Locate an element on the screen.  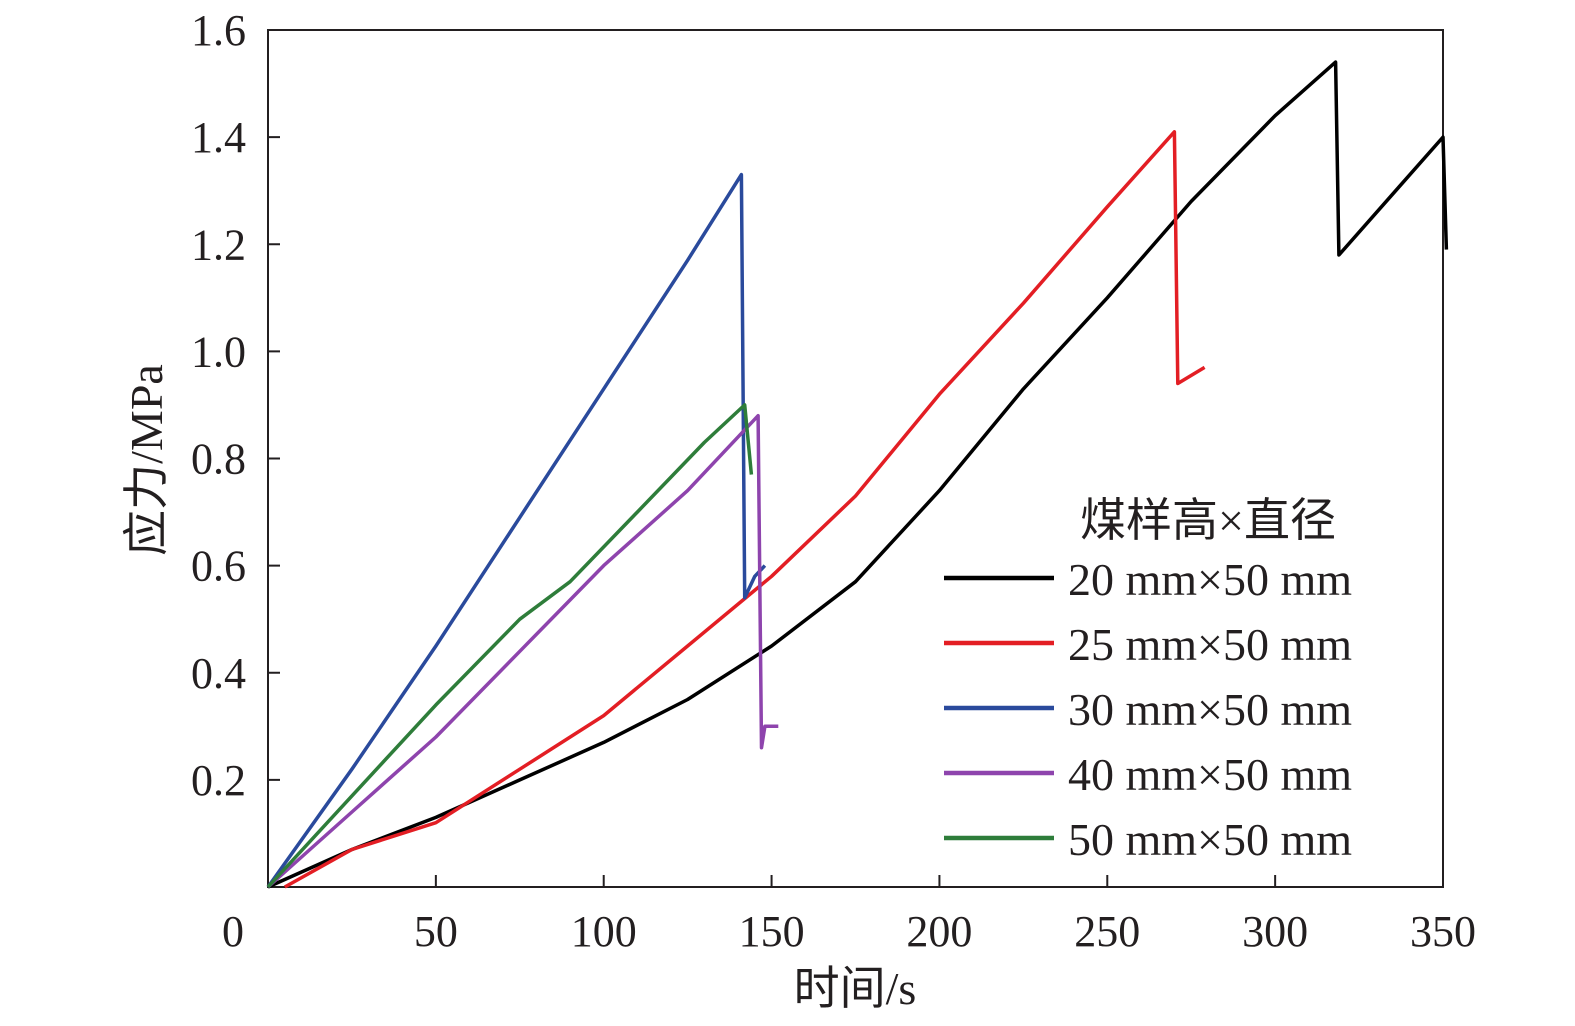
y-tick-label: 0.2 is located at coordinates (218, 780).